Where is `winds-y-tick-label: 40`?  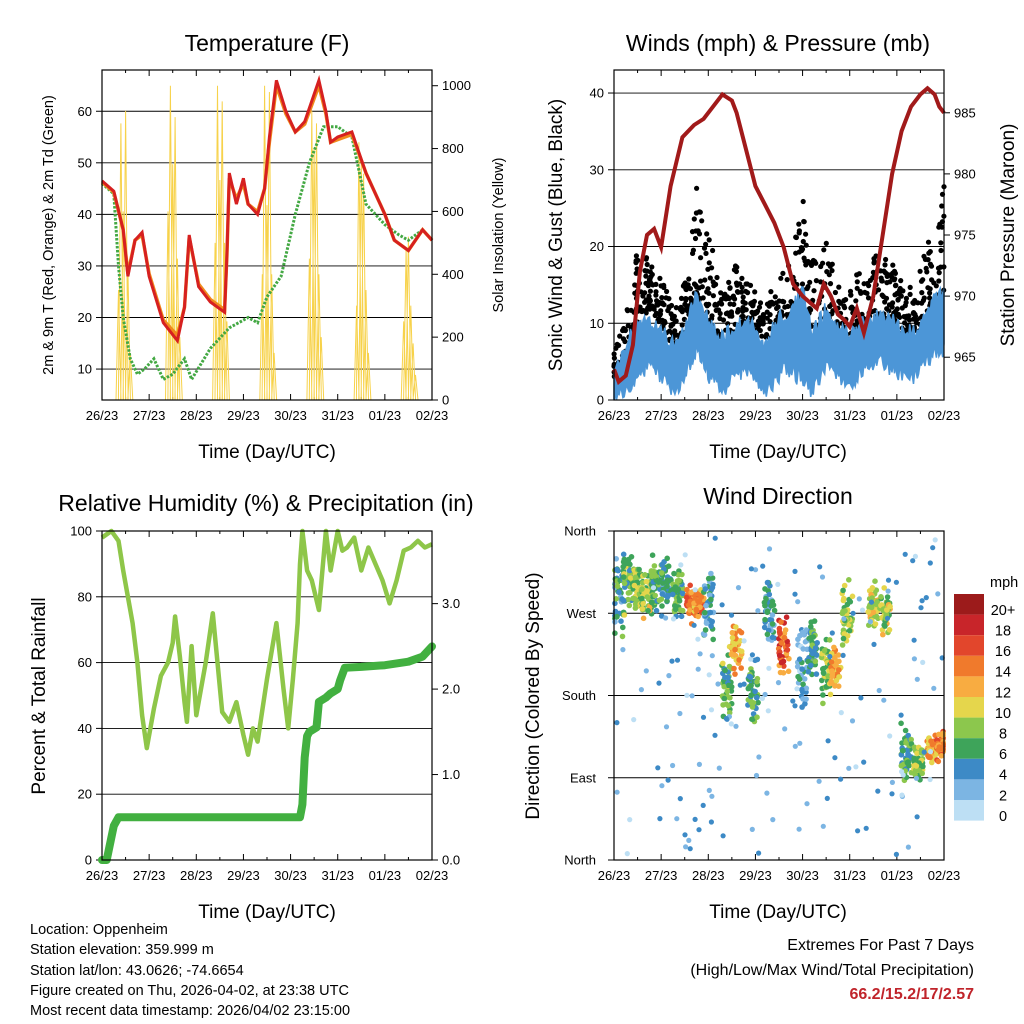 winds-y-tick-label: 40 is located at coordinates (597, 93).